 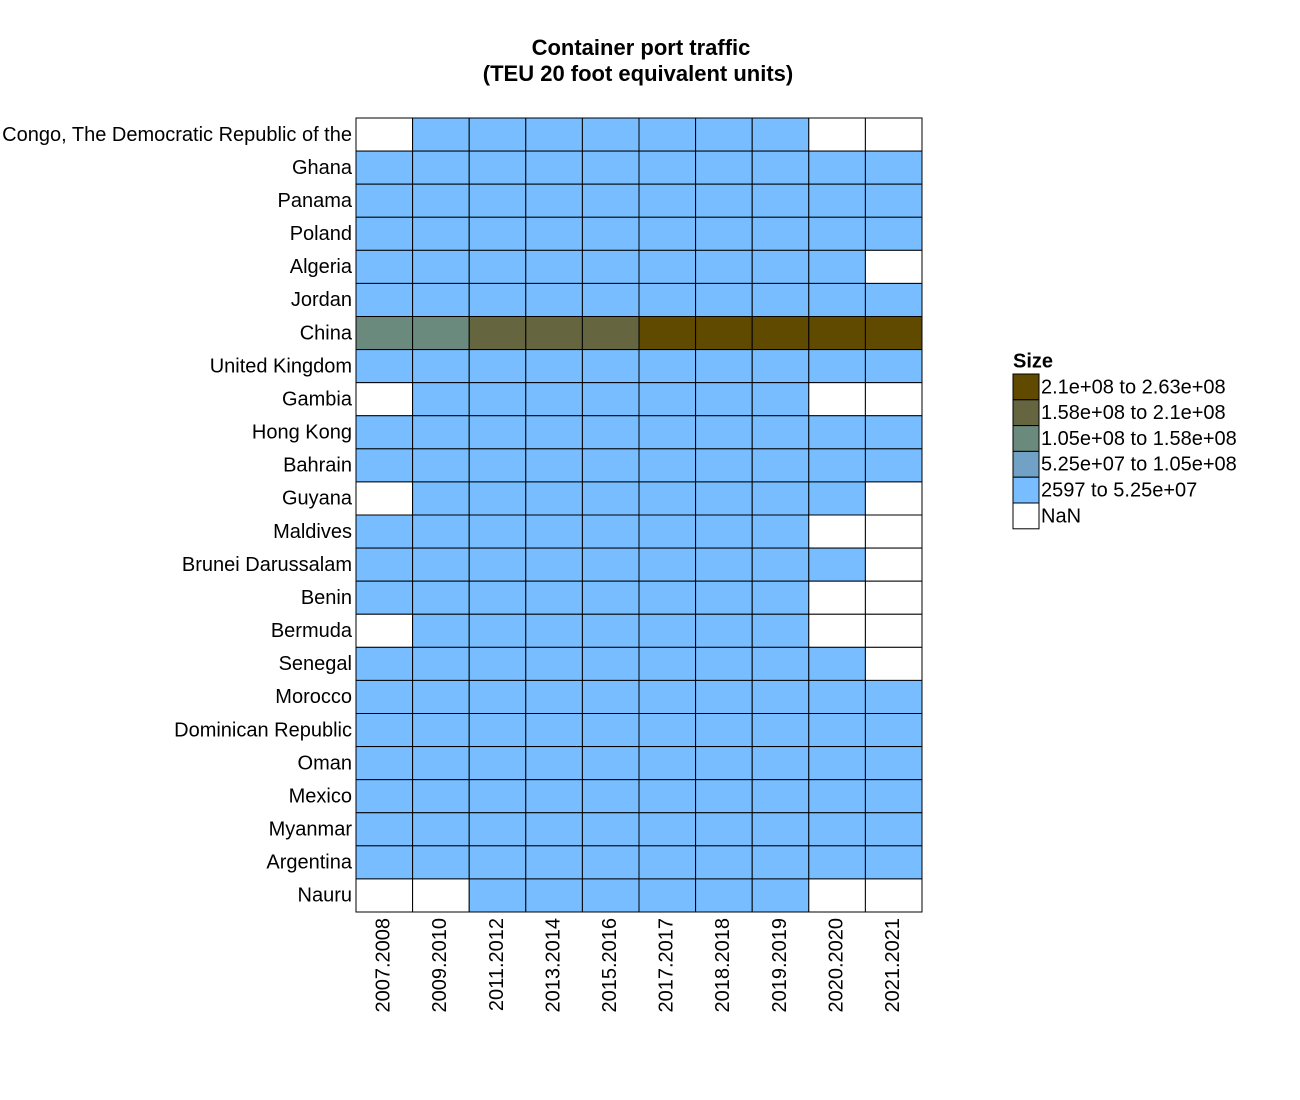 I want to click on y-tick-label: Maldives, so click(x=312, y=532).